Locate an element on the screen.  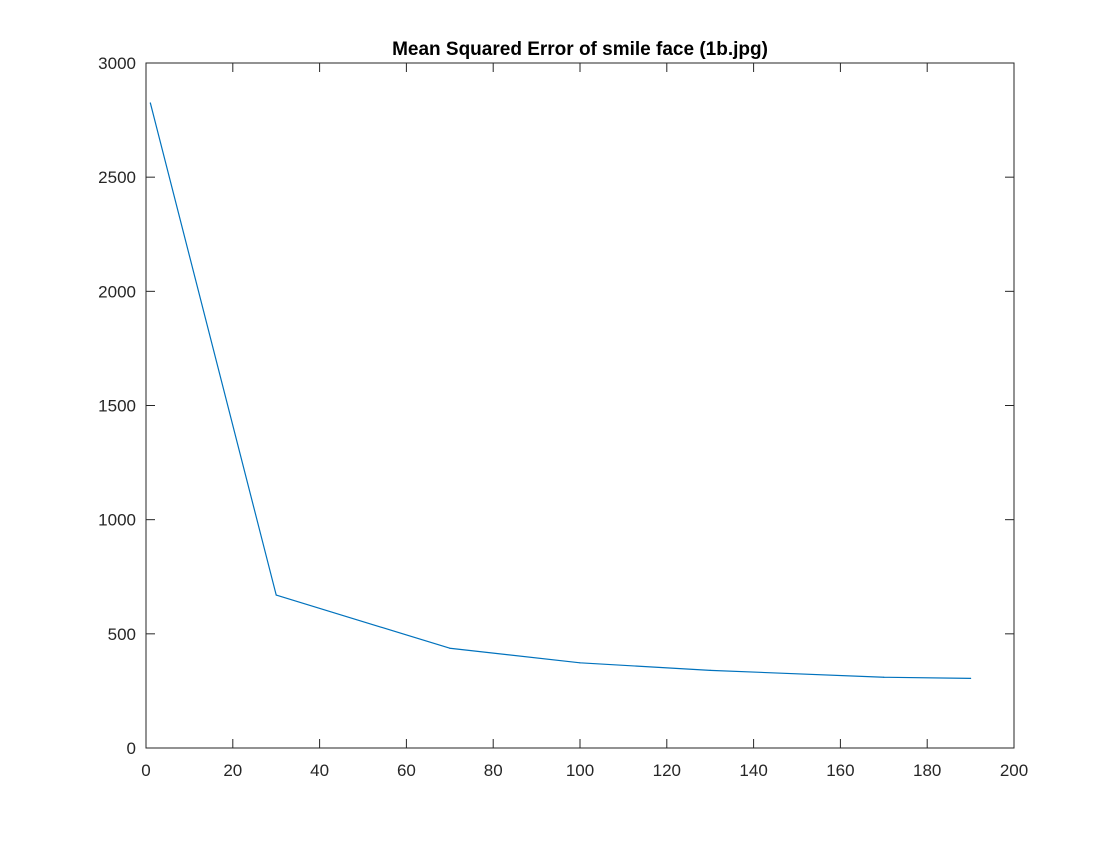
y-tick-label: 3000 is located at coordinates (117, 63).